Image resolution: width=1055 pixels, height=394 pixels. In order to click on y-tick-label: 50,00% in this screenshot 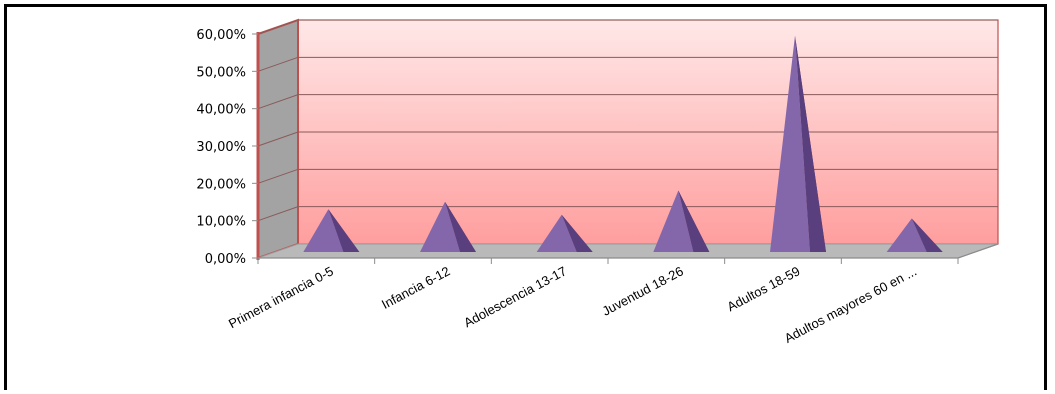, I will do `click(221, 72)`.